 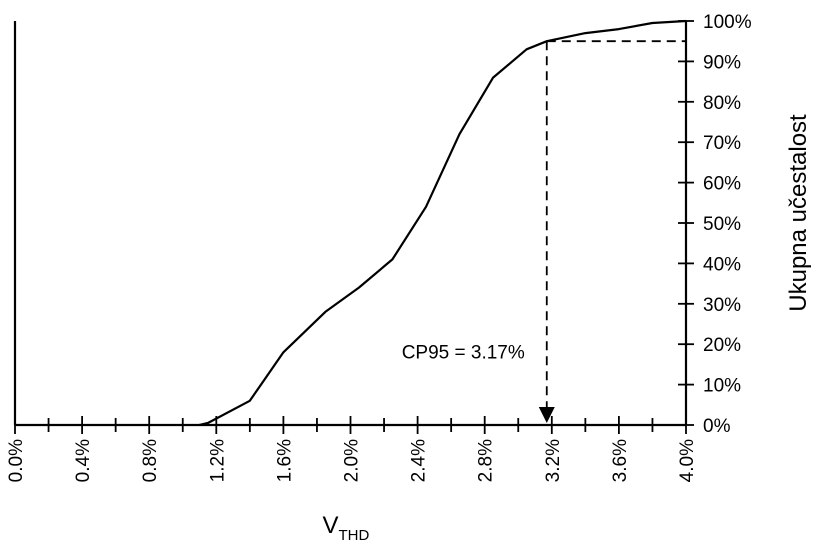 I want to click on x-tick-label: 0.4%, so click(x=83, y=460).